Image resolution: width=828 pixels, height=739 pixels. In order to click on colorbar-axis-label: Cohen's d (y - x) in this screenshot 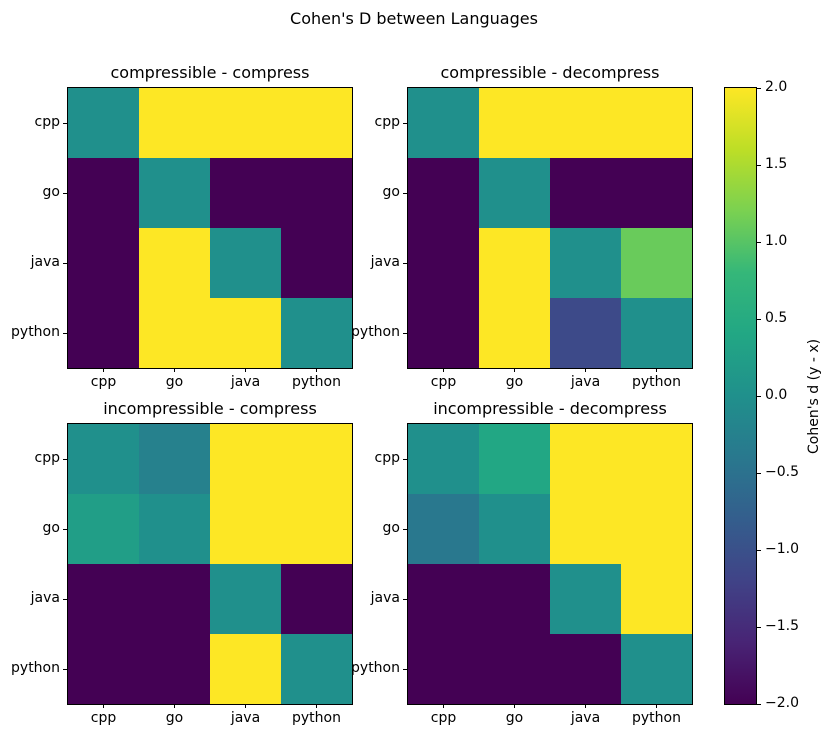, I will do `click(814, 396)`.